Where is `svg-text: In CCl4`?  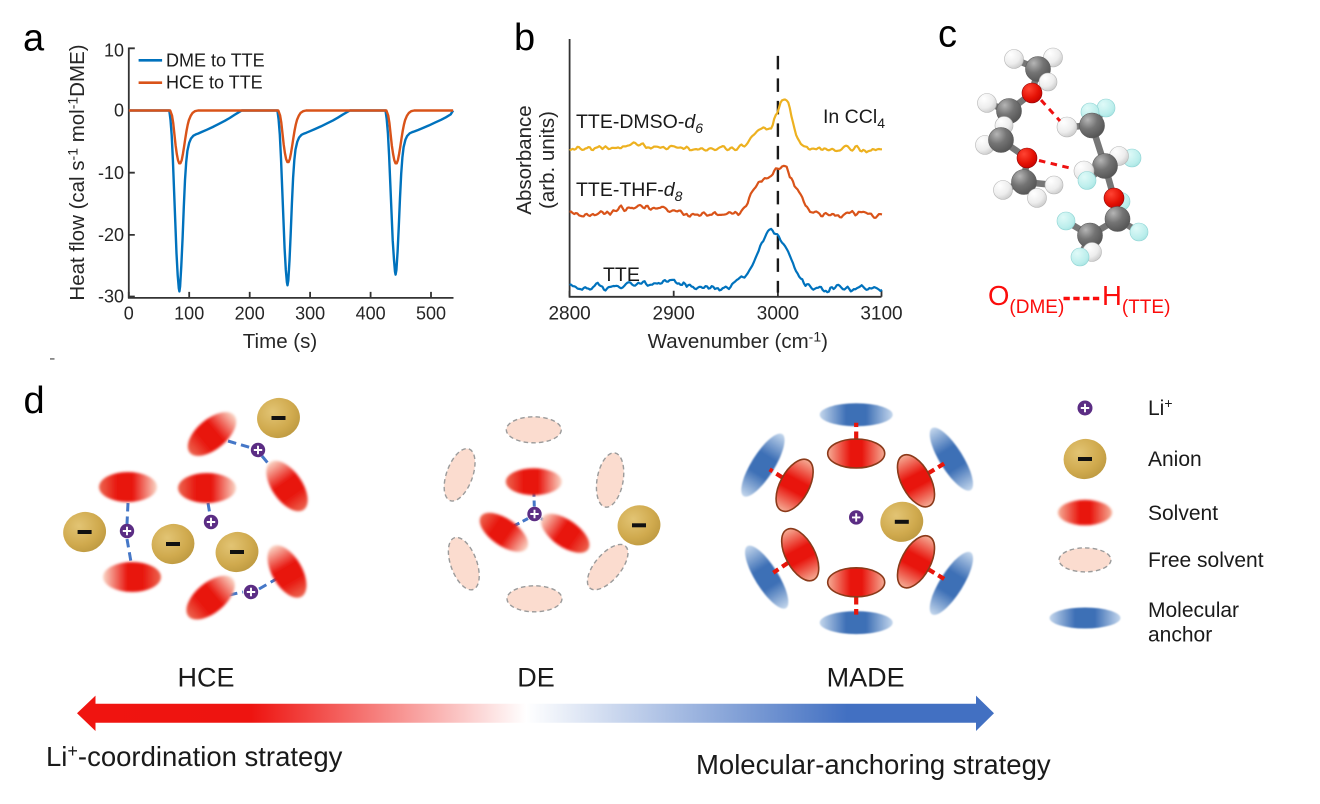
svg-text: In CCl4 is located at coordinates (854, 118).